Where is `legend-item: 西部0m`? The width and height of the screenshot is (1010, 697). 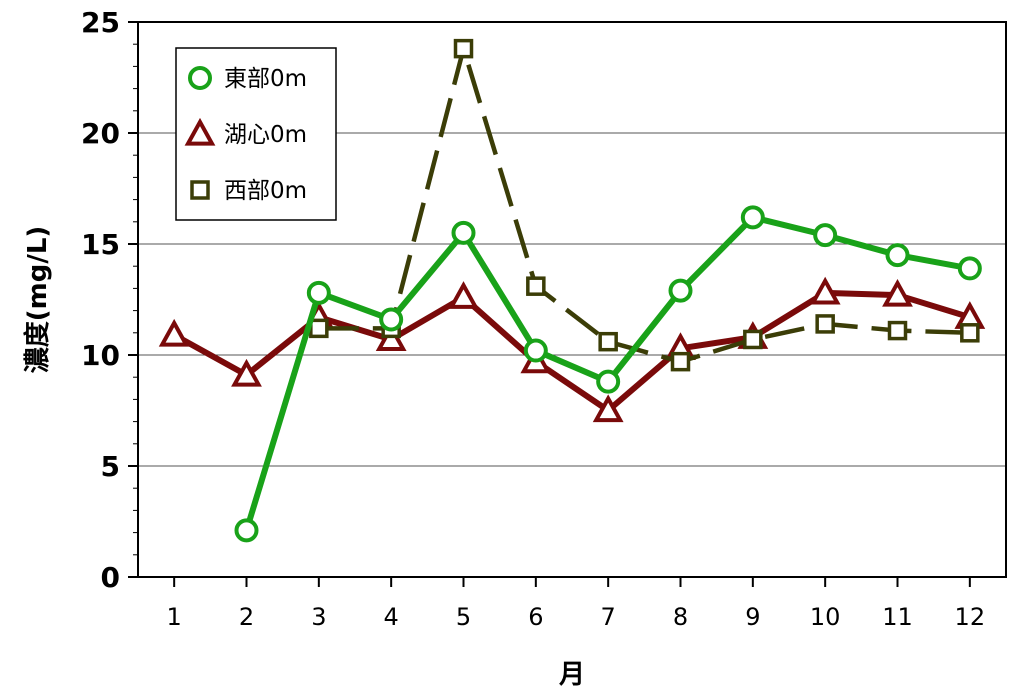
legend-item: 西部0m is located at coordinates (248, 191).